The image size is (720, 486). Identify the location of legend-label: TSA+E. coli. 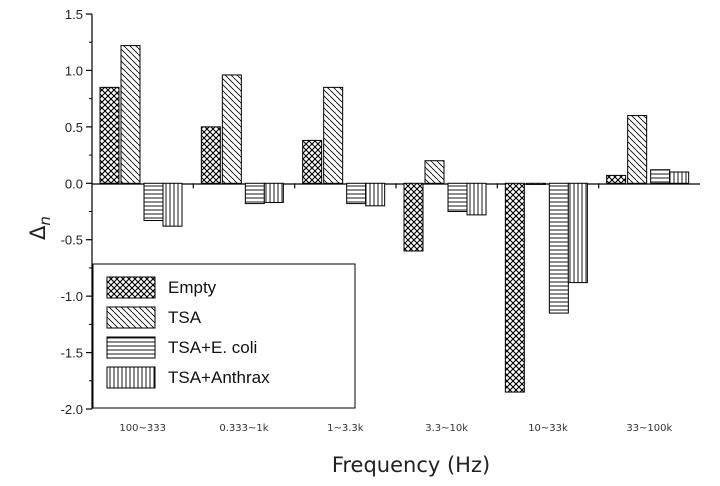
(212, 347).